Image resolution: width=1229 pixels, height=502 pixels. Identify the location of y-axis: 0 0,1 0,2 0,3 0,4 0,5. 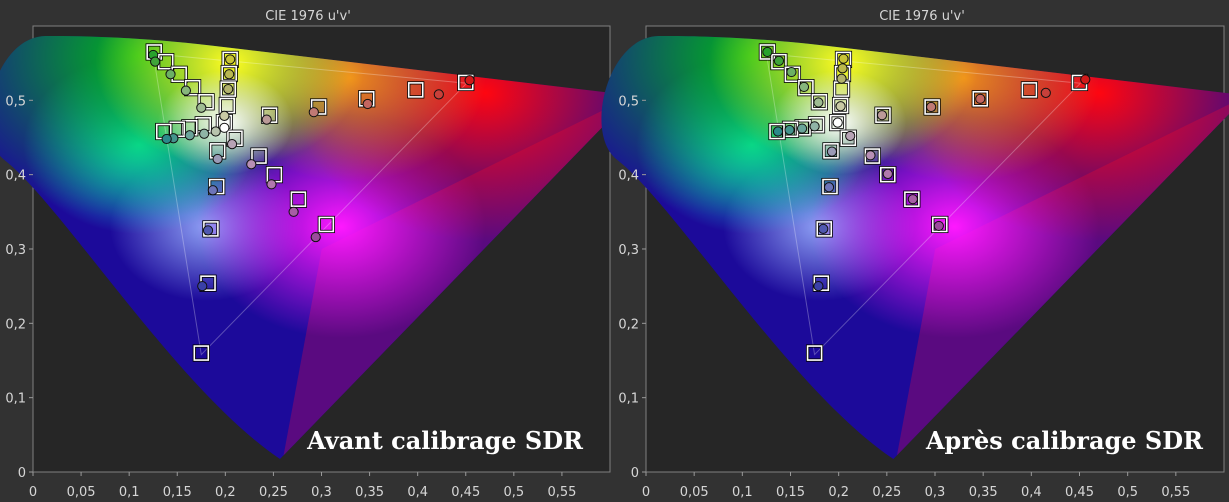
(632, 287).